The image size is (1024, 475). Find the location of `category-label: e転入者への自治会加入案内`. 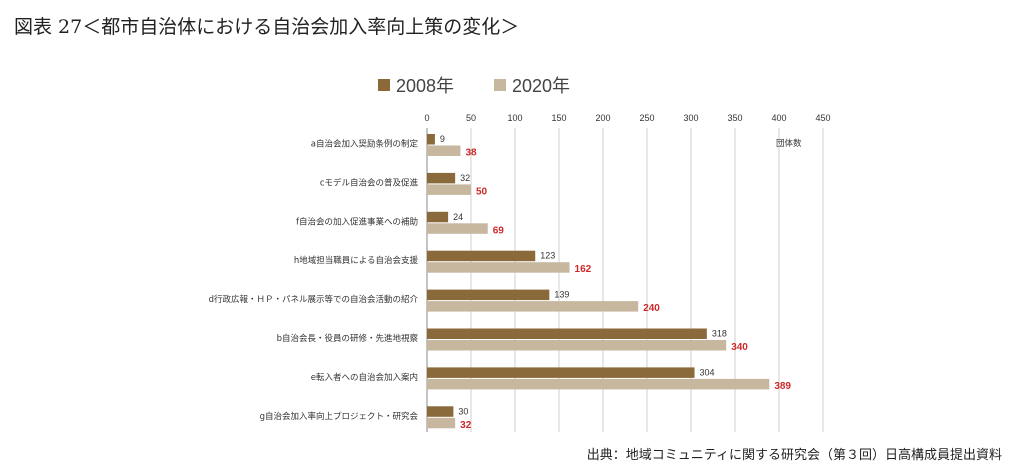

category-label: e転入者への自治会加入案内 is located at coordinates (364, 377).